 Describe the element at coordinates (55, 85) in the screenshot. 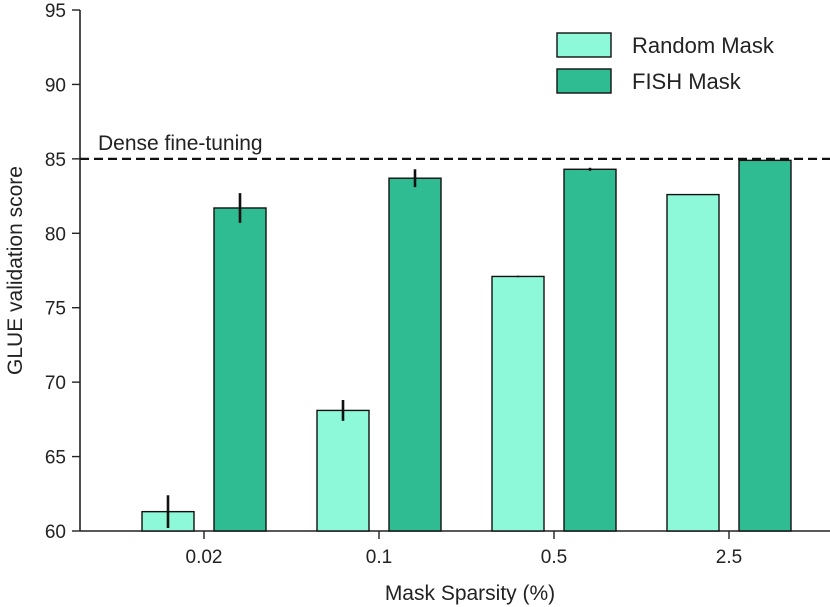

I see `y-tick-label-90: 90` at that location.